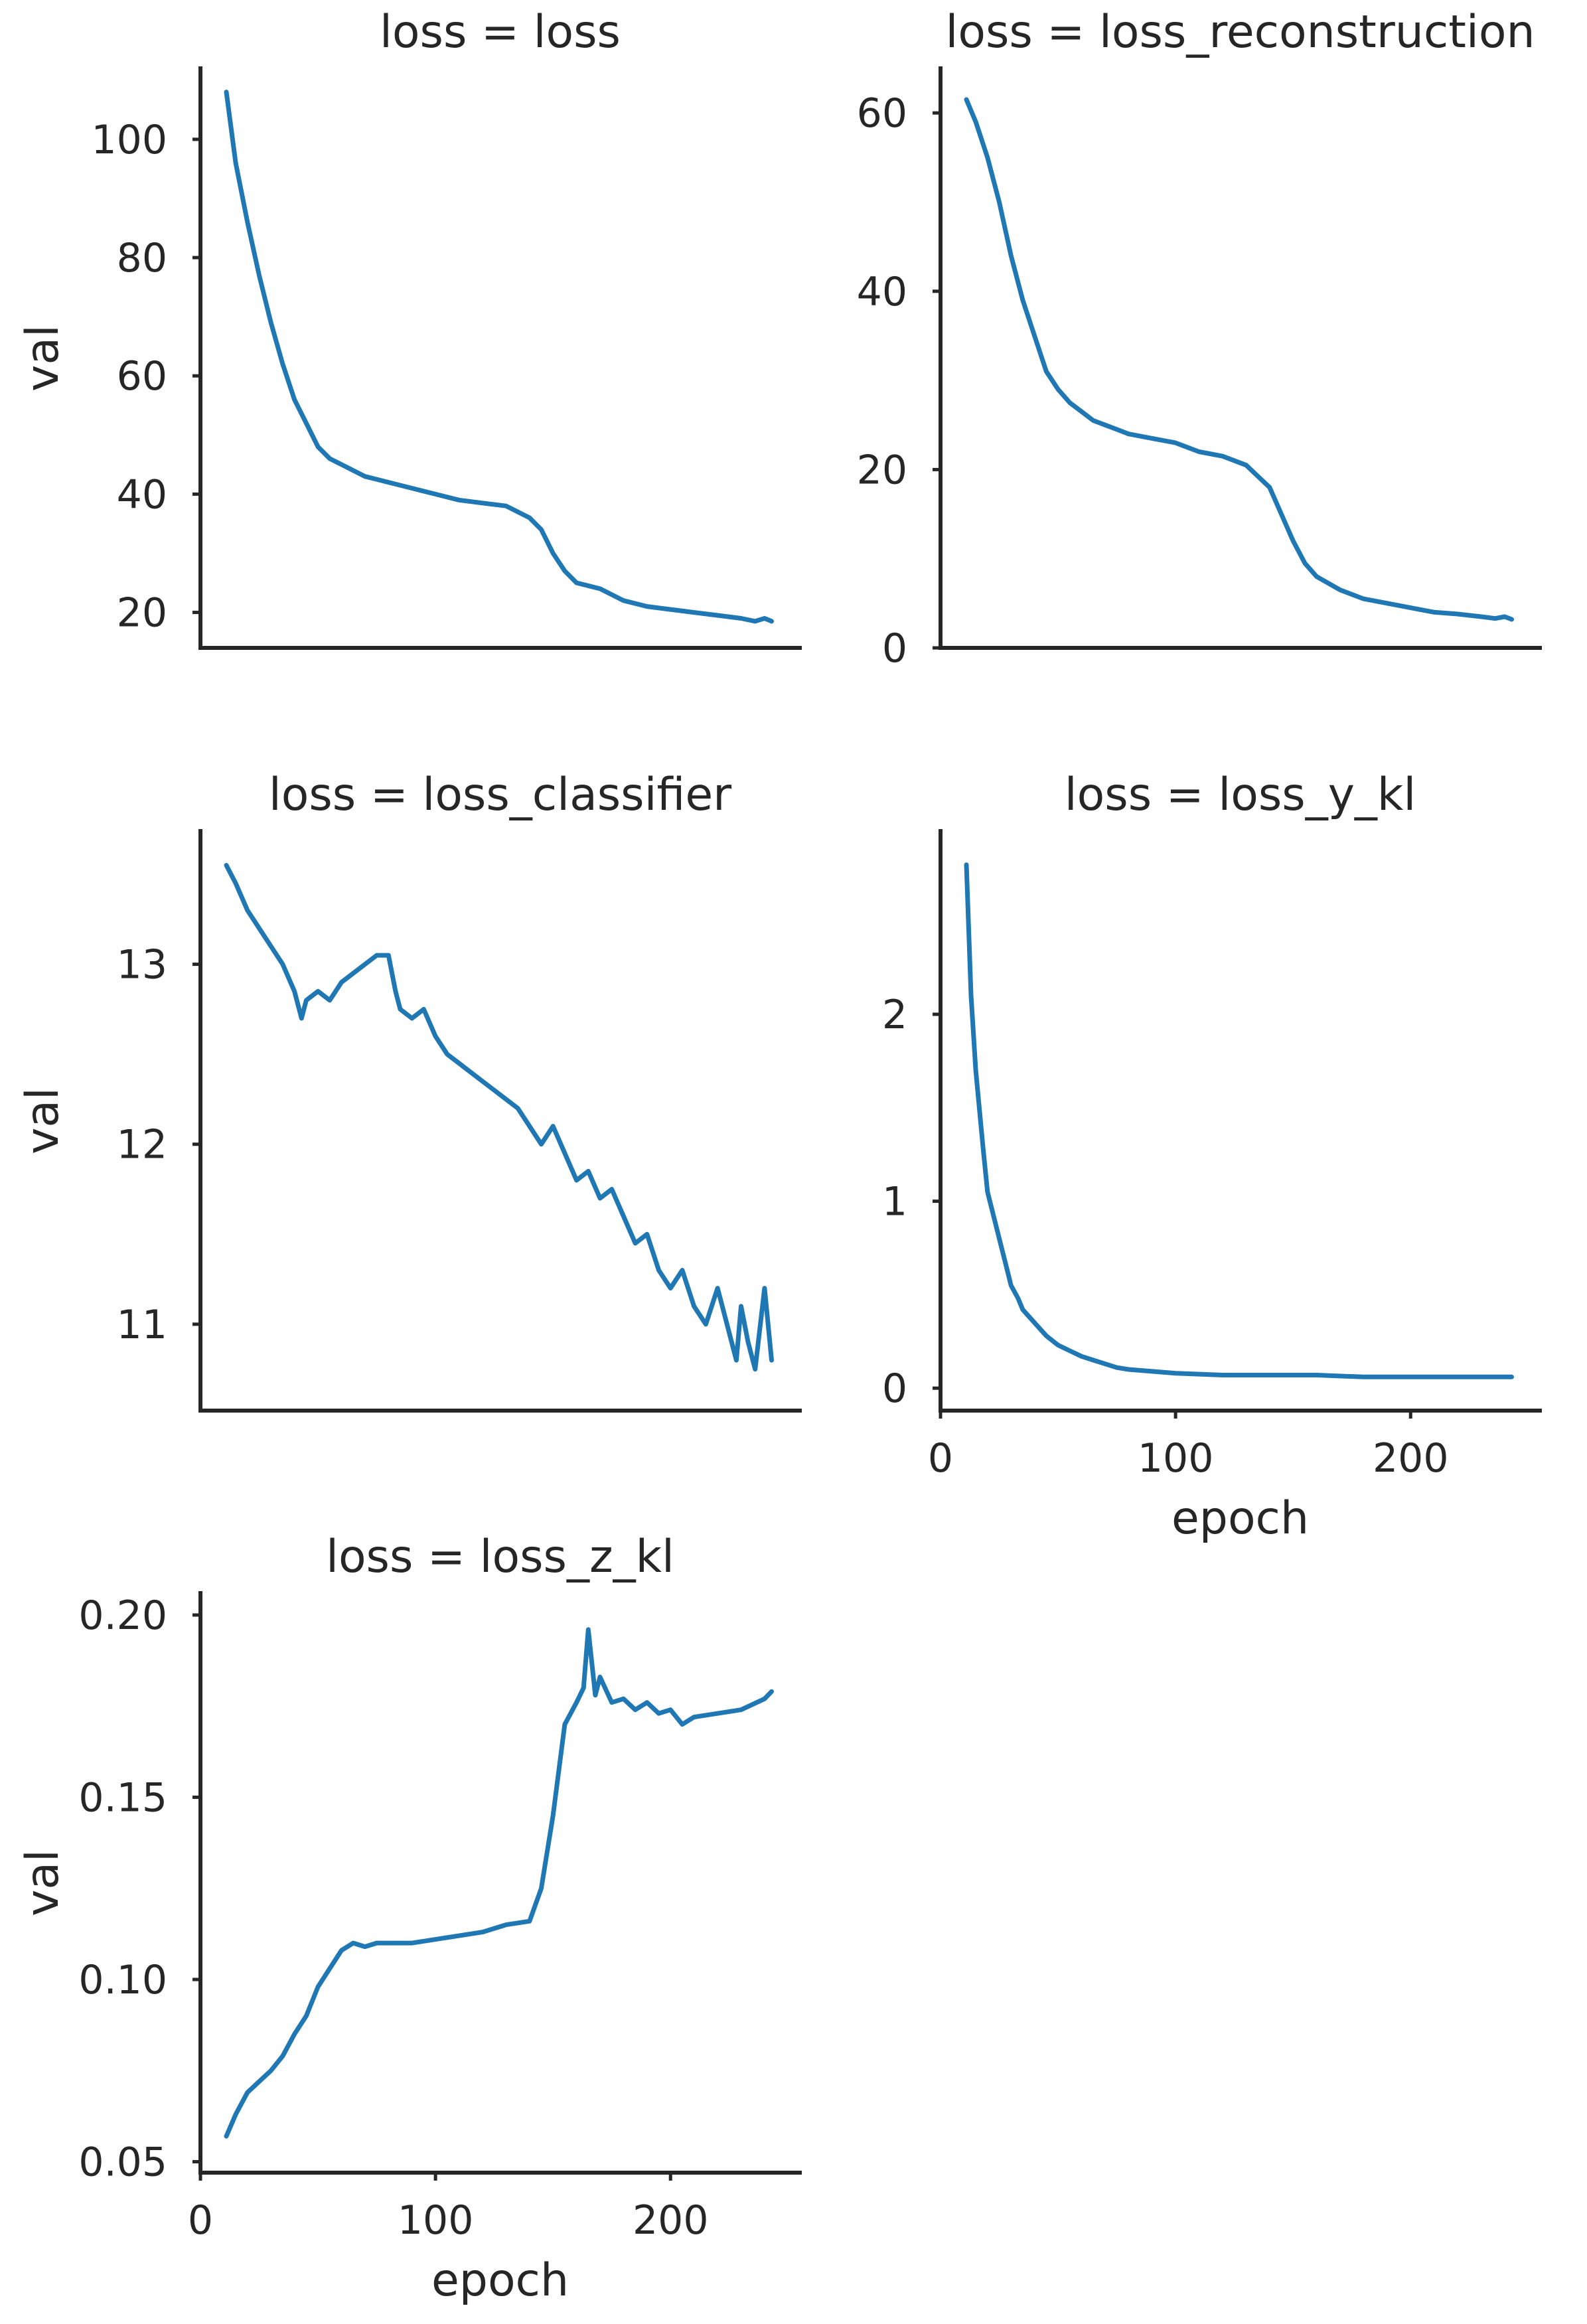 Image resolution: width=1587 pixels, height=2324 pixels. What do you see at coordinates (1240, 795) in the screenshot?
I see `panel-title: loss = loss_y_kl` at bounding box center [1240, 795].